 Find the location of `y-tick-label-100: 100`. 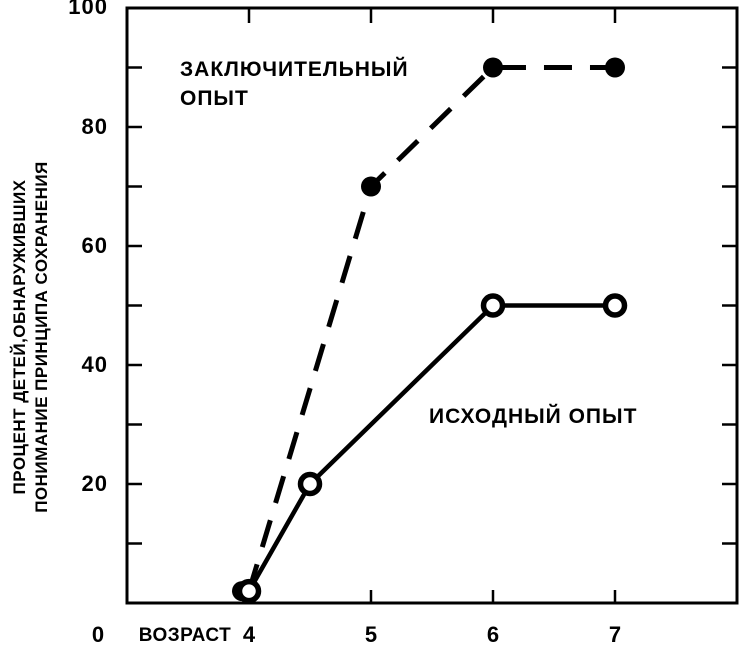

y-tick-label-100: 100 is located at coordinates (88, 9).